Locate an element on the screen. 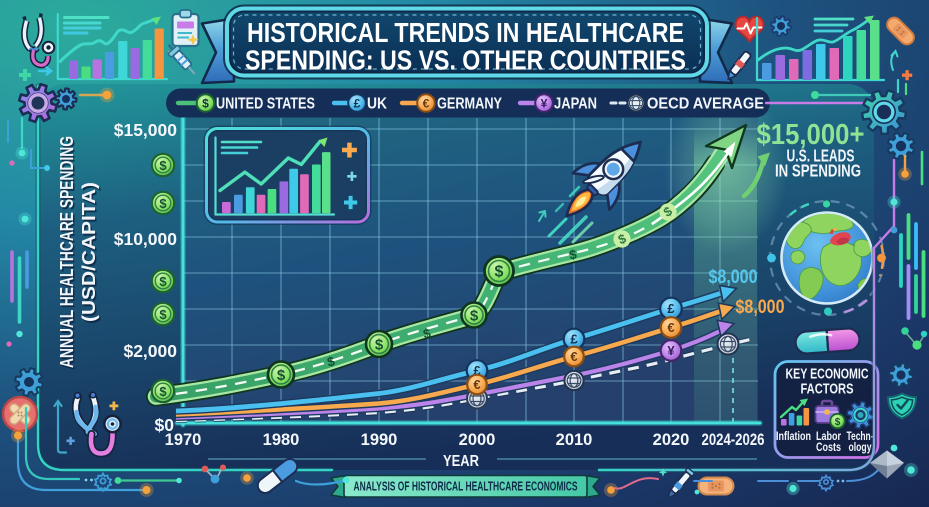 The image size is (929, 507). svg-text: 1990 is located at coordinates (379, 440).